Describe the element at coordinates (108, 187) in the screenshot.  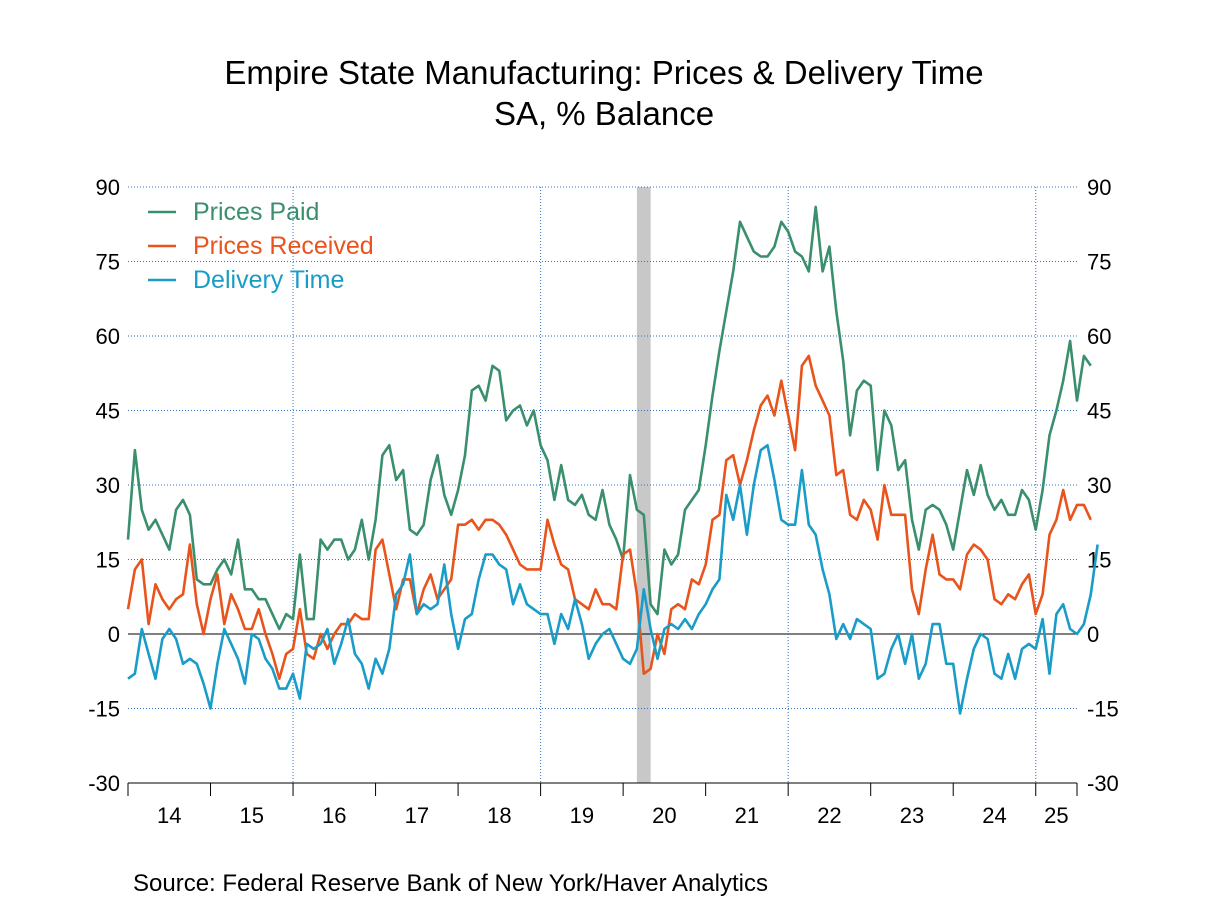
I see `y-tick-label-left: 90` at that location.